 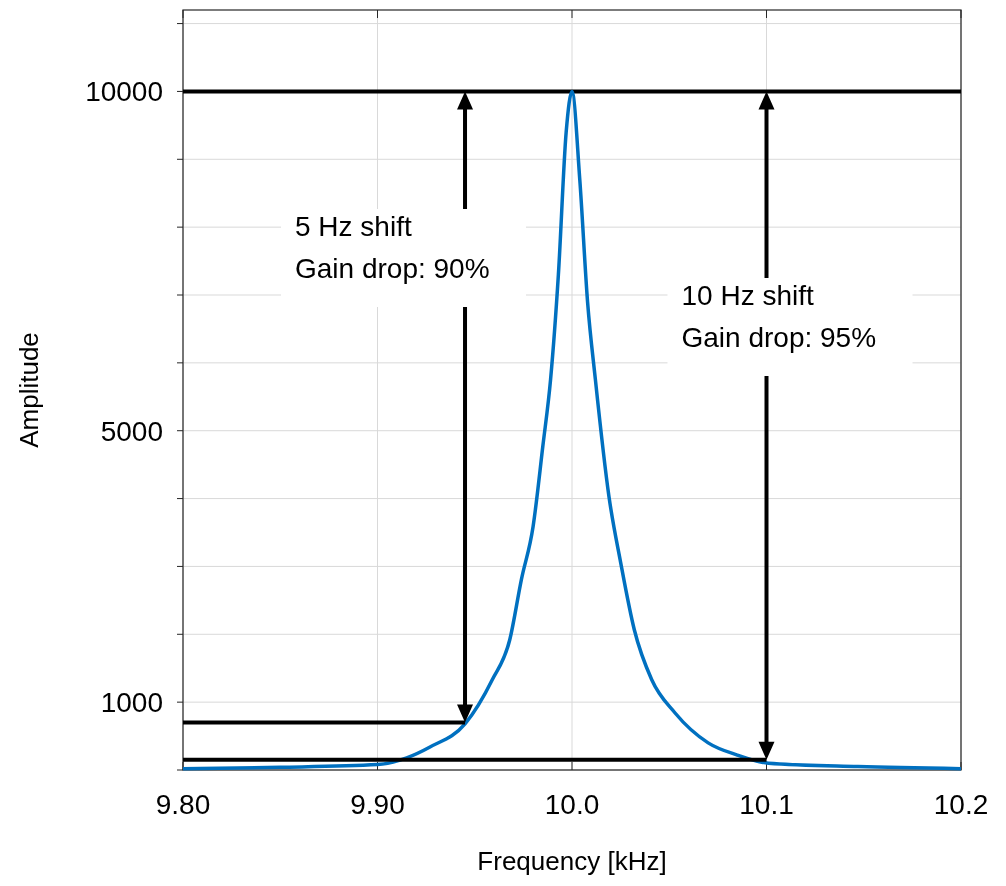 I want to click on y-tick-label: 1000, so click(x=131, y=702).